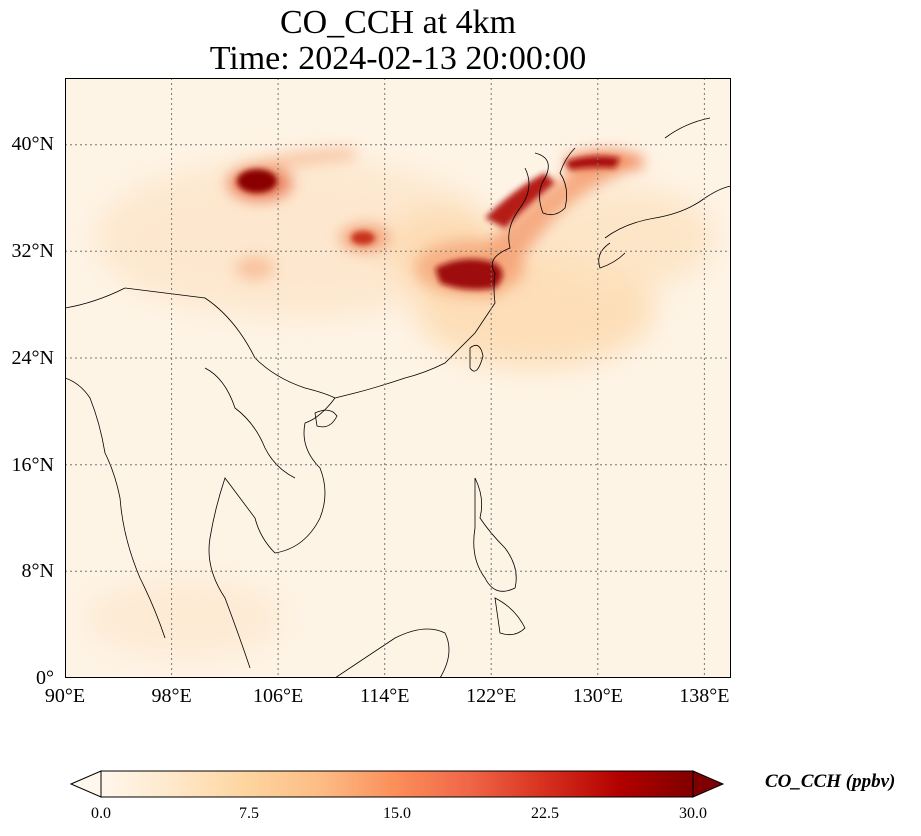 The width and height of the screenshot is (921, 836). What do you see at coordinates (32, 251) in the screenshot?
I see `lat-label-32n: 32°N` at bounding box center [32, 251].